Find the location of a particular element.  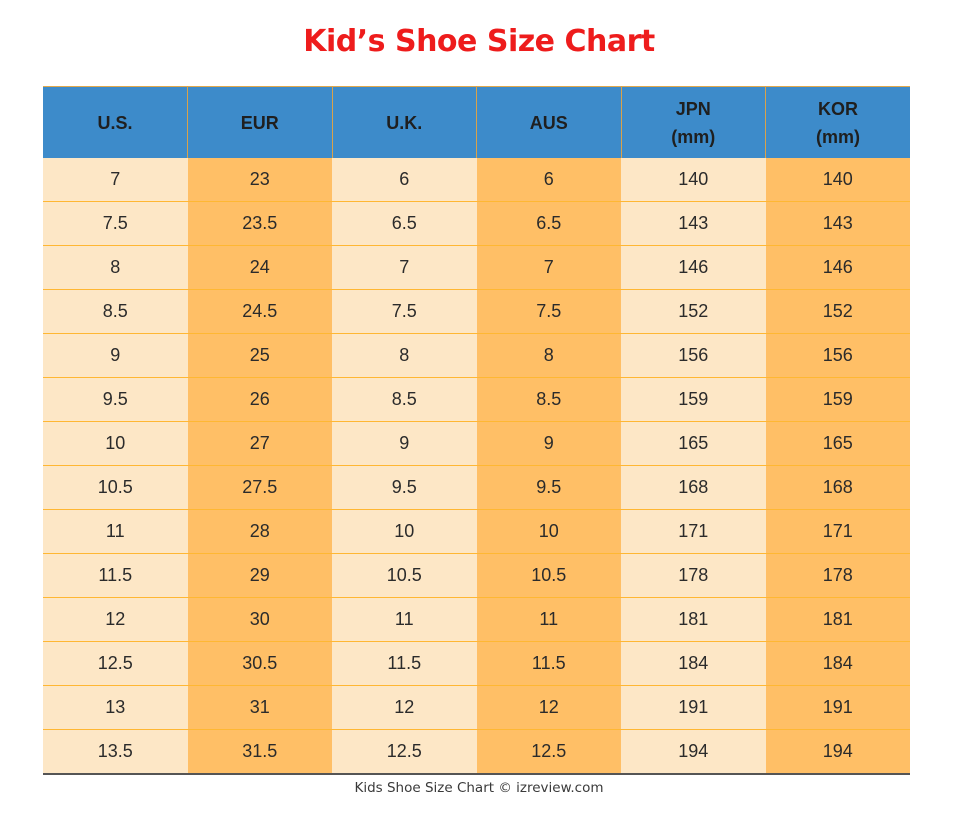

cell-jpn: 181 is located at coordinates (693, 619).